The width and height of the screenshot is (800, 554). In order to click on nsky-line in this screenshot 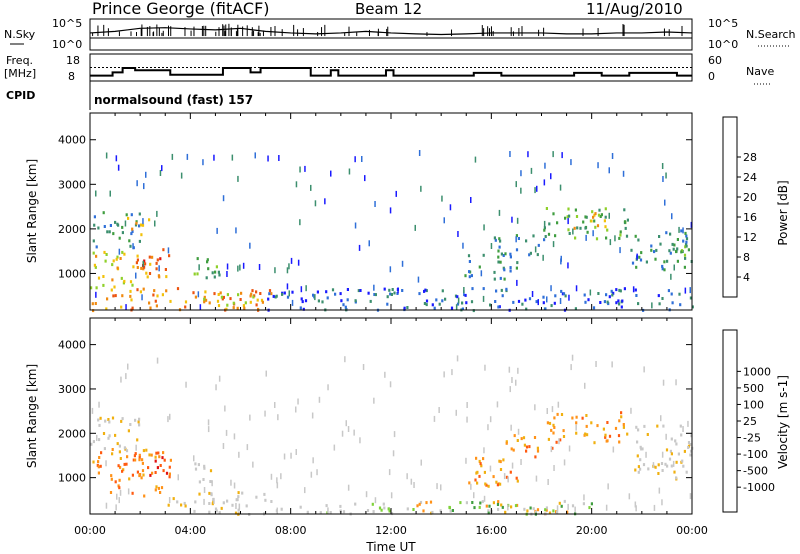, I will do `click(391, 31)`.